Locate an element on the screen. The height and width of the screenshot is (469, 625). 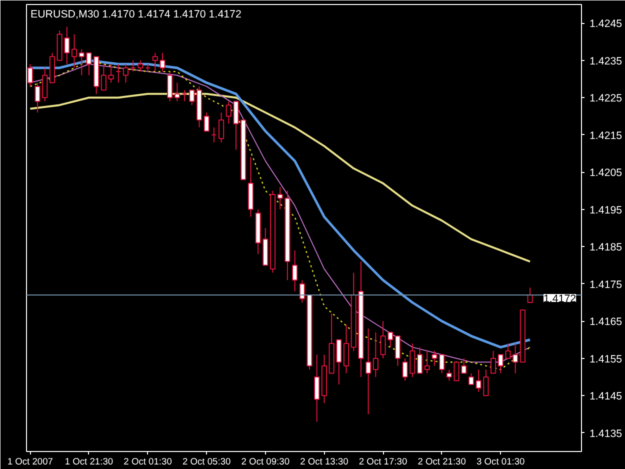
ref-line-label: 1.4172 is located at coordinates (560, 299).